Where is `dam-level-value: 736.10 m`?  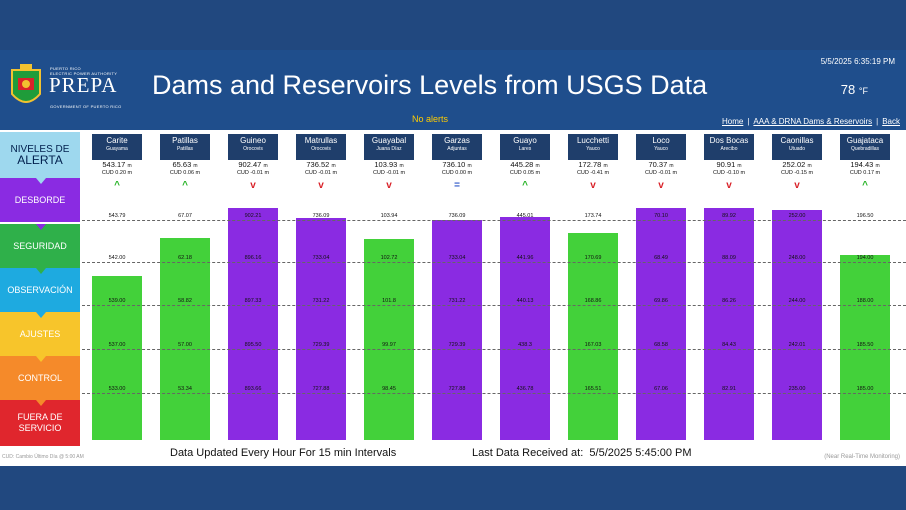 dam-level-value: 736.10 m is located at coordinates (457, 164).